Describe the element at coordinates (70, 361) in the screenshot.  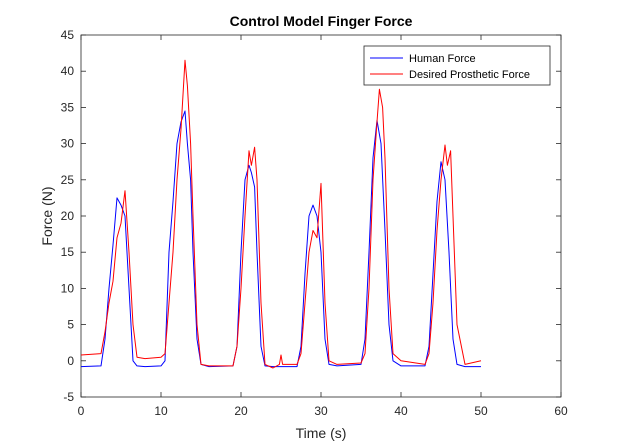
I see `y-tick-label: 0` at that location.